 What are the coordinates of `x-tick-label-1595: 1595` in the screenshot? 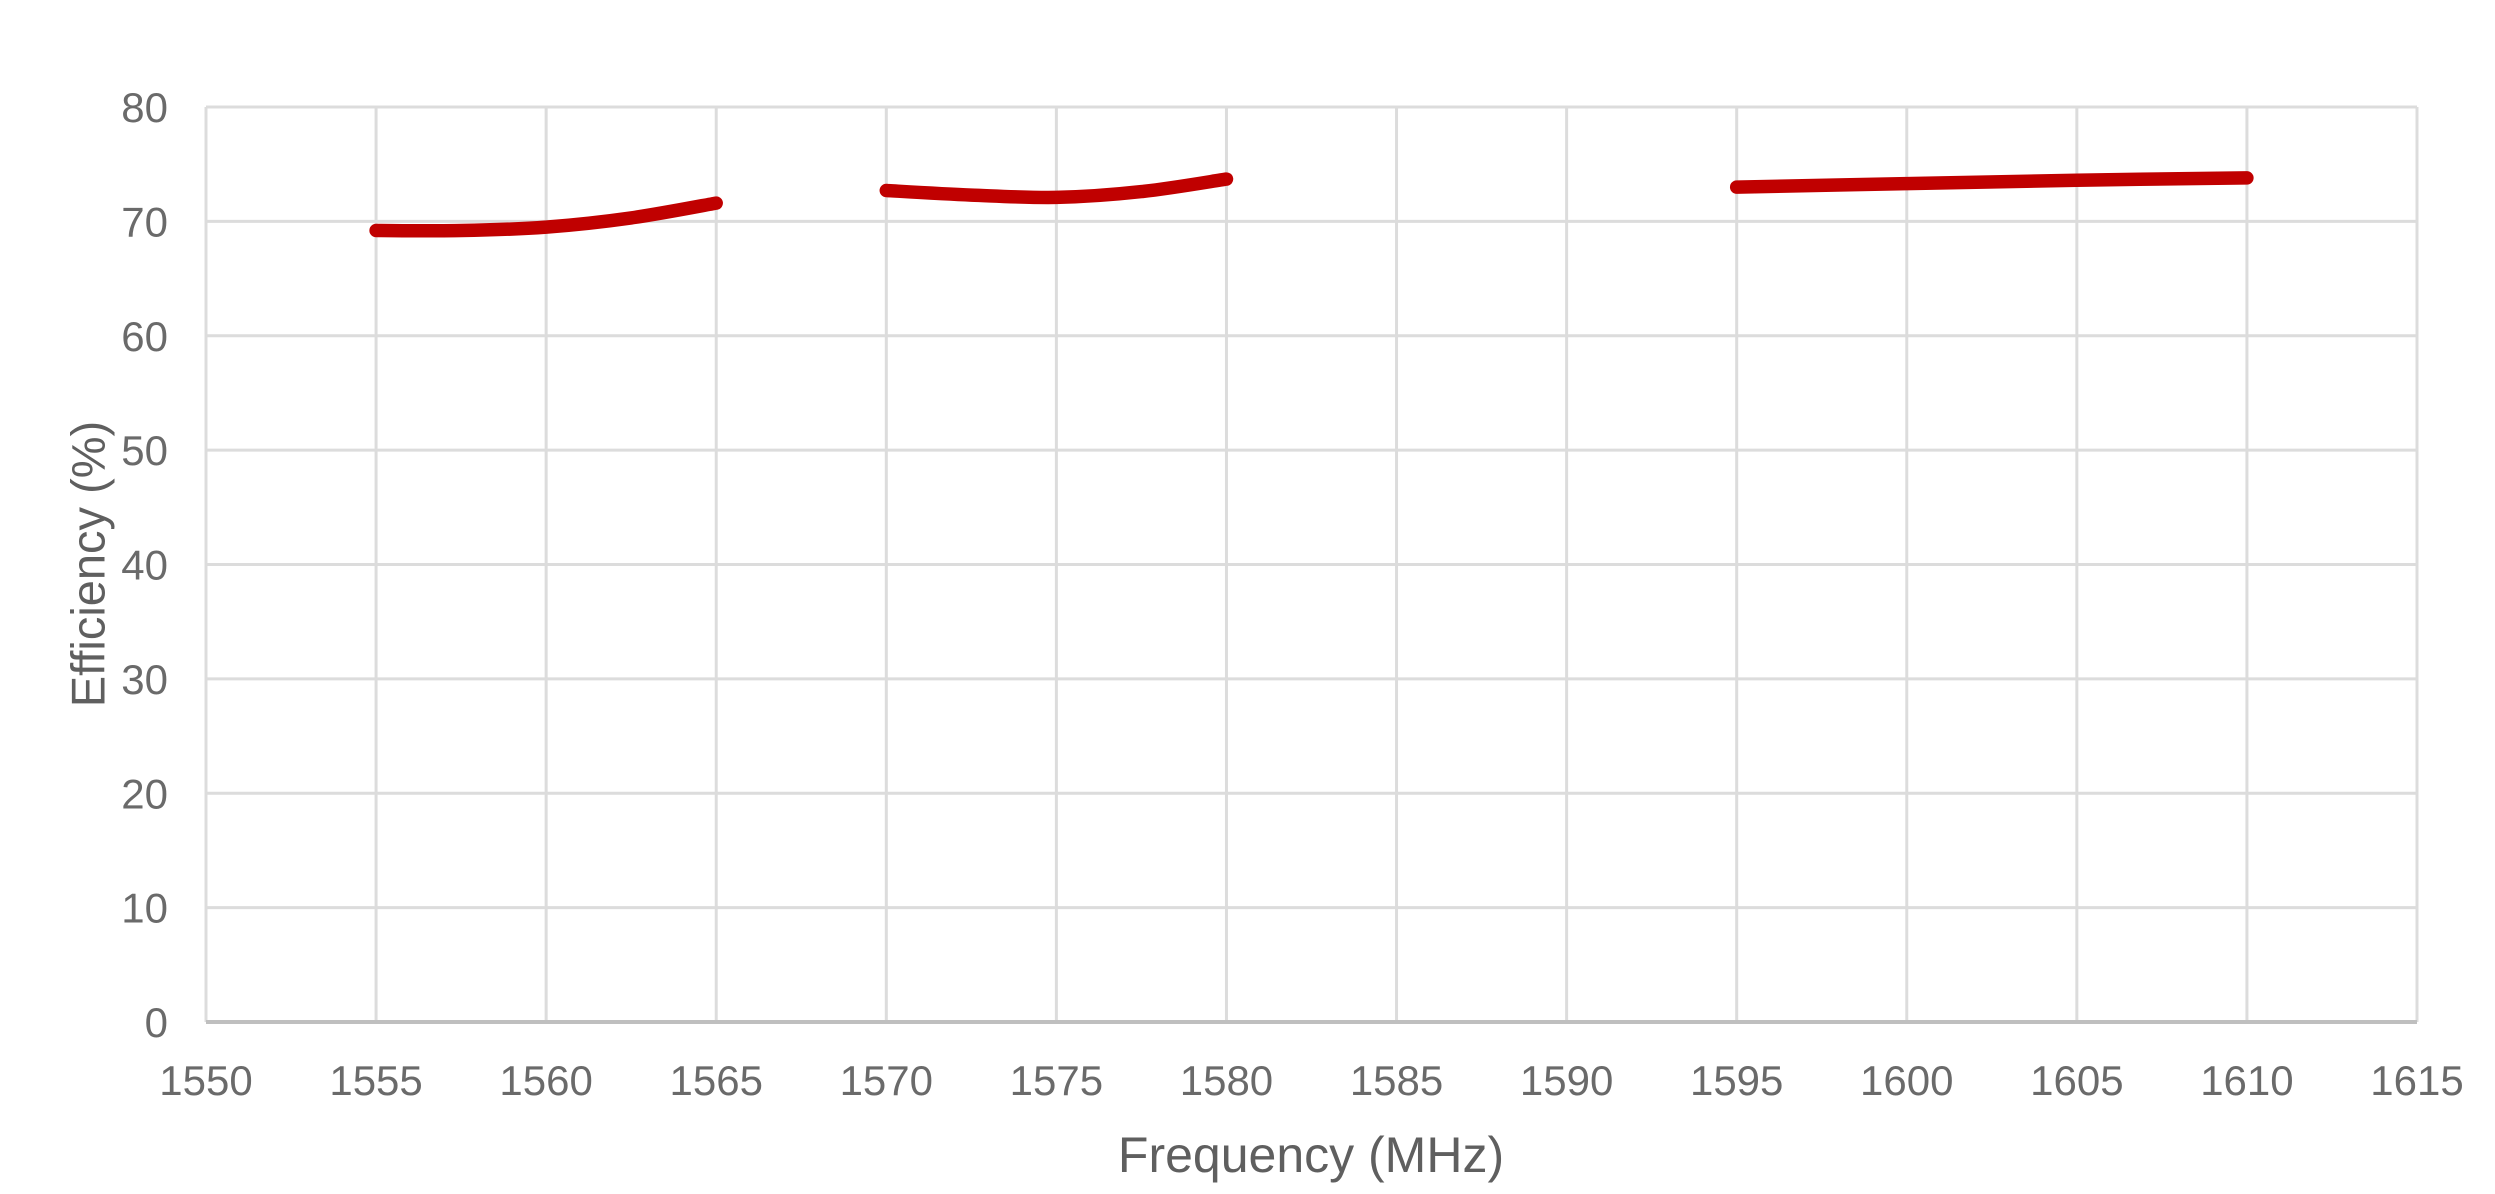 It's located at (1736, 1080).